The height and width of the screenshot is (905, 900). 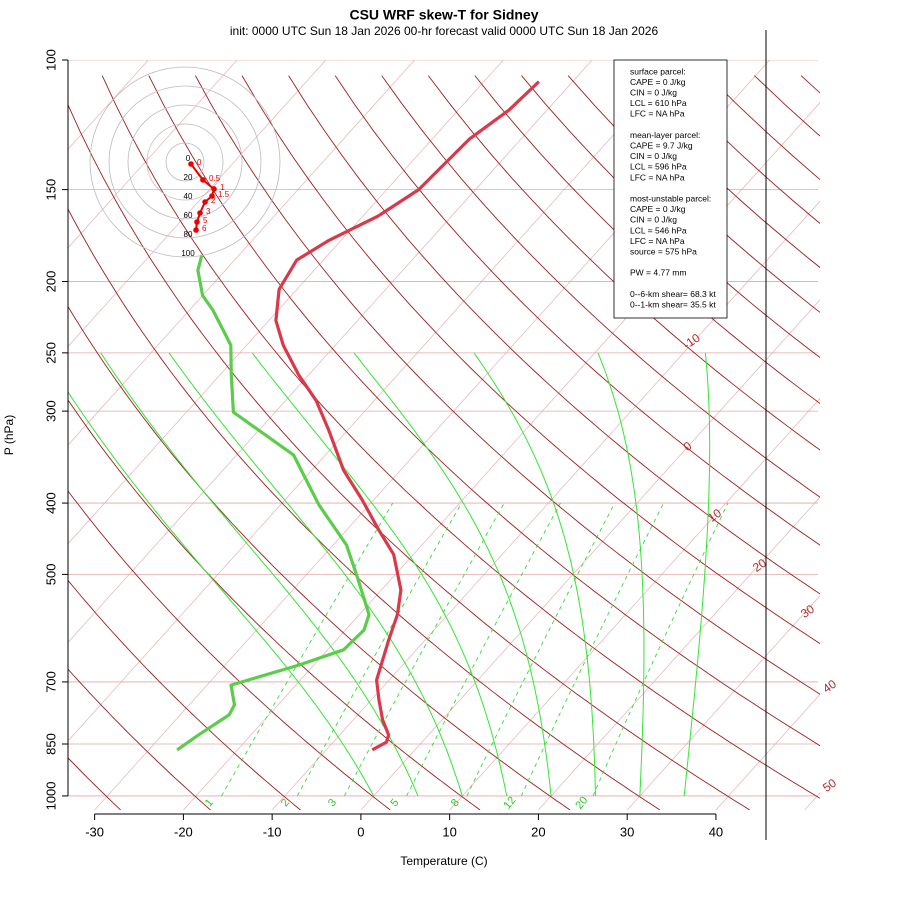 What do you see at coordinates (50, 282) in the screenshot?
I see `y-tick-label: 200` at bounding box center [50, 282].